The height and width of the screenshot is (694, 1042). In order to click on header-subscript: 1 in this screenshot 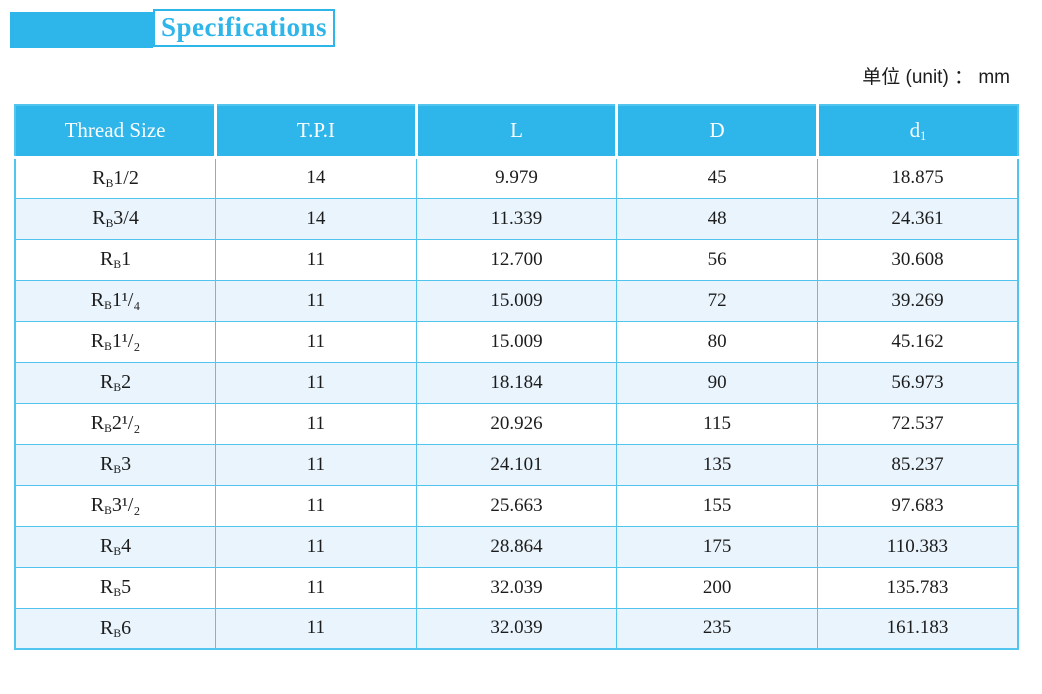, I will do `click(923, 136)`.